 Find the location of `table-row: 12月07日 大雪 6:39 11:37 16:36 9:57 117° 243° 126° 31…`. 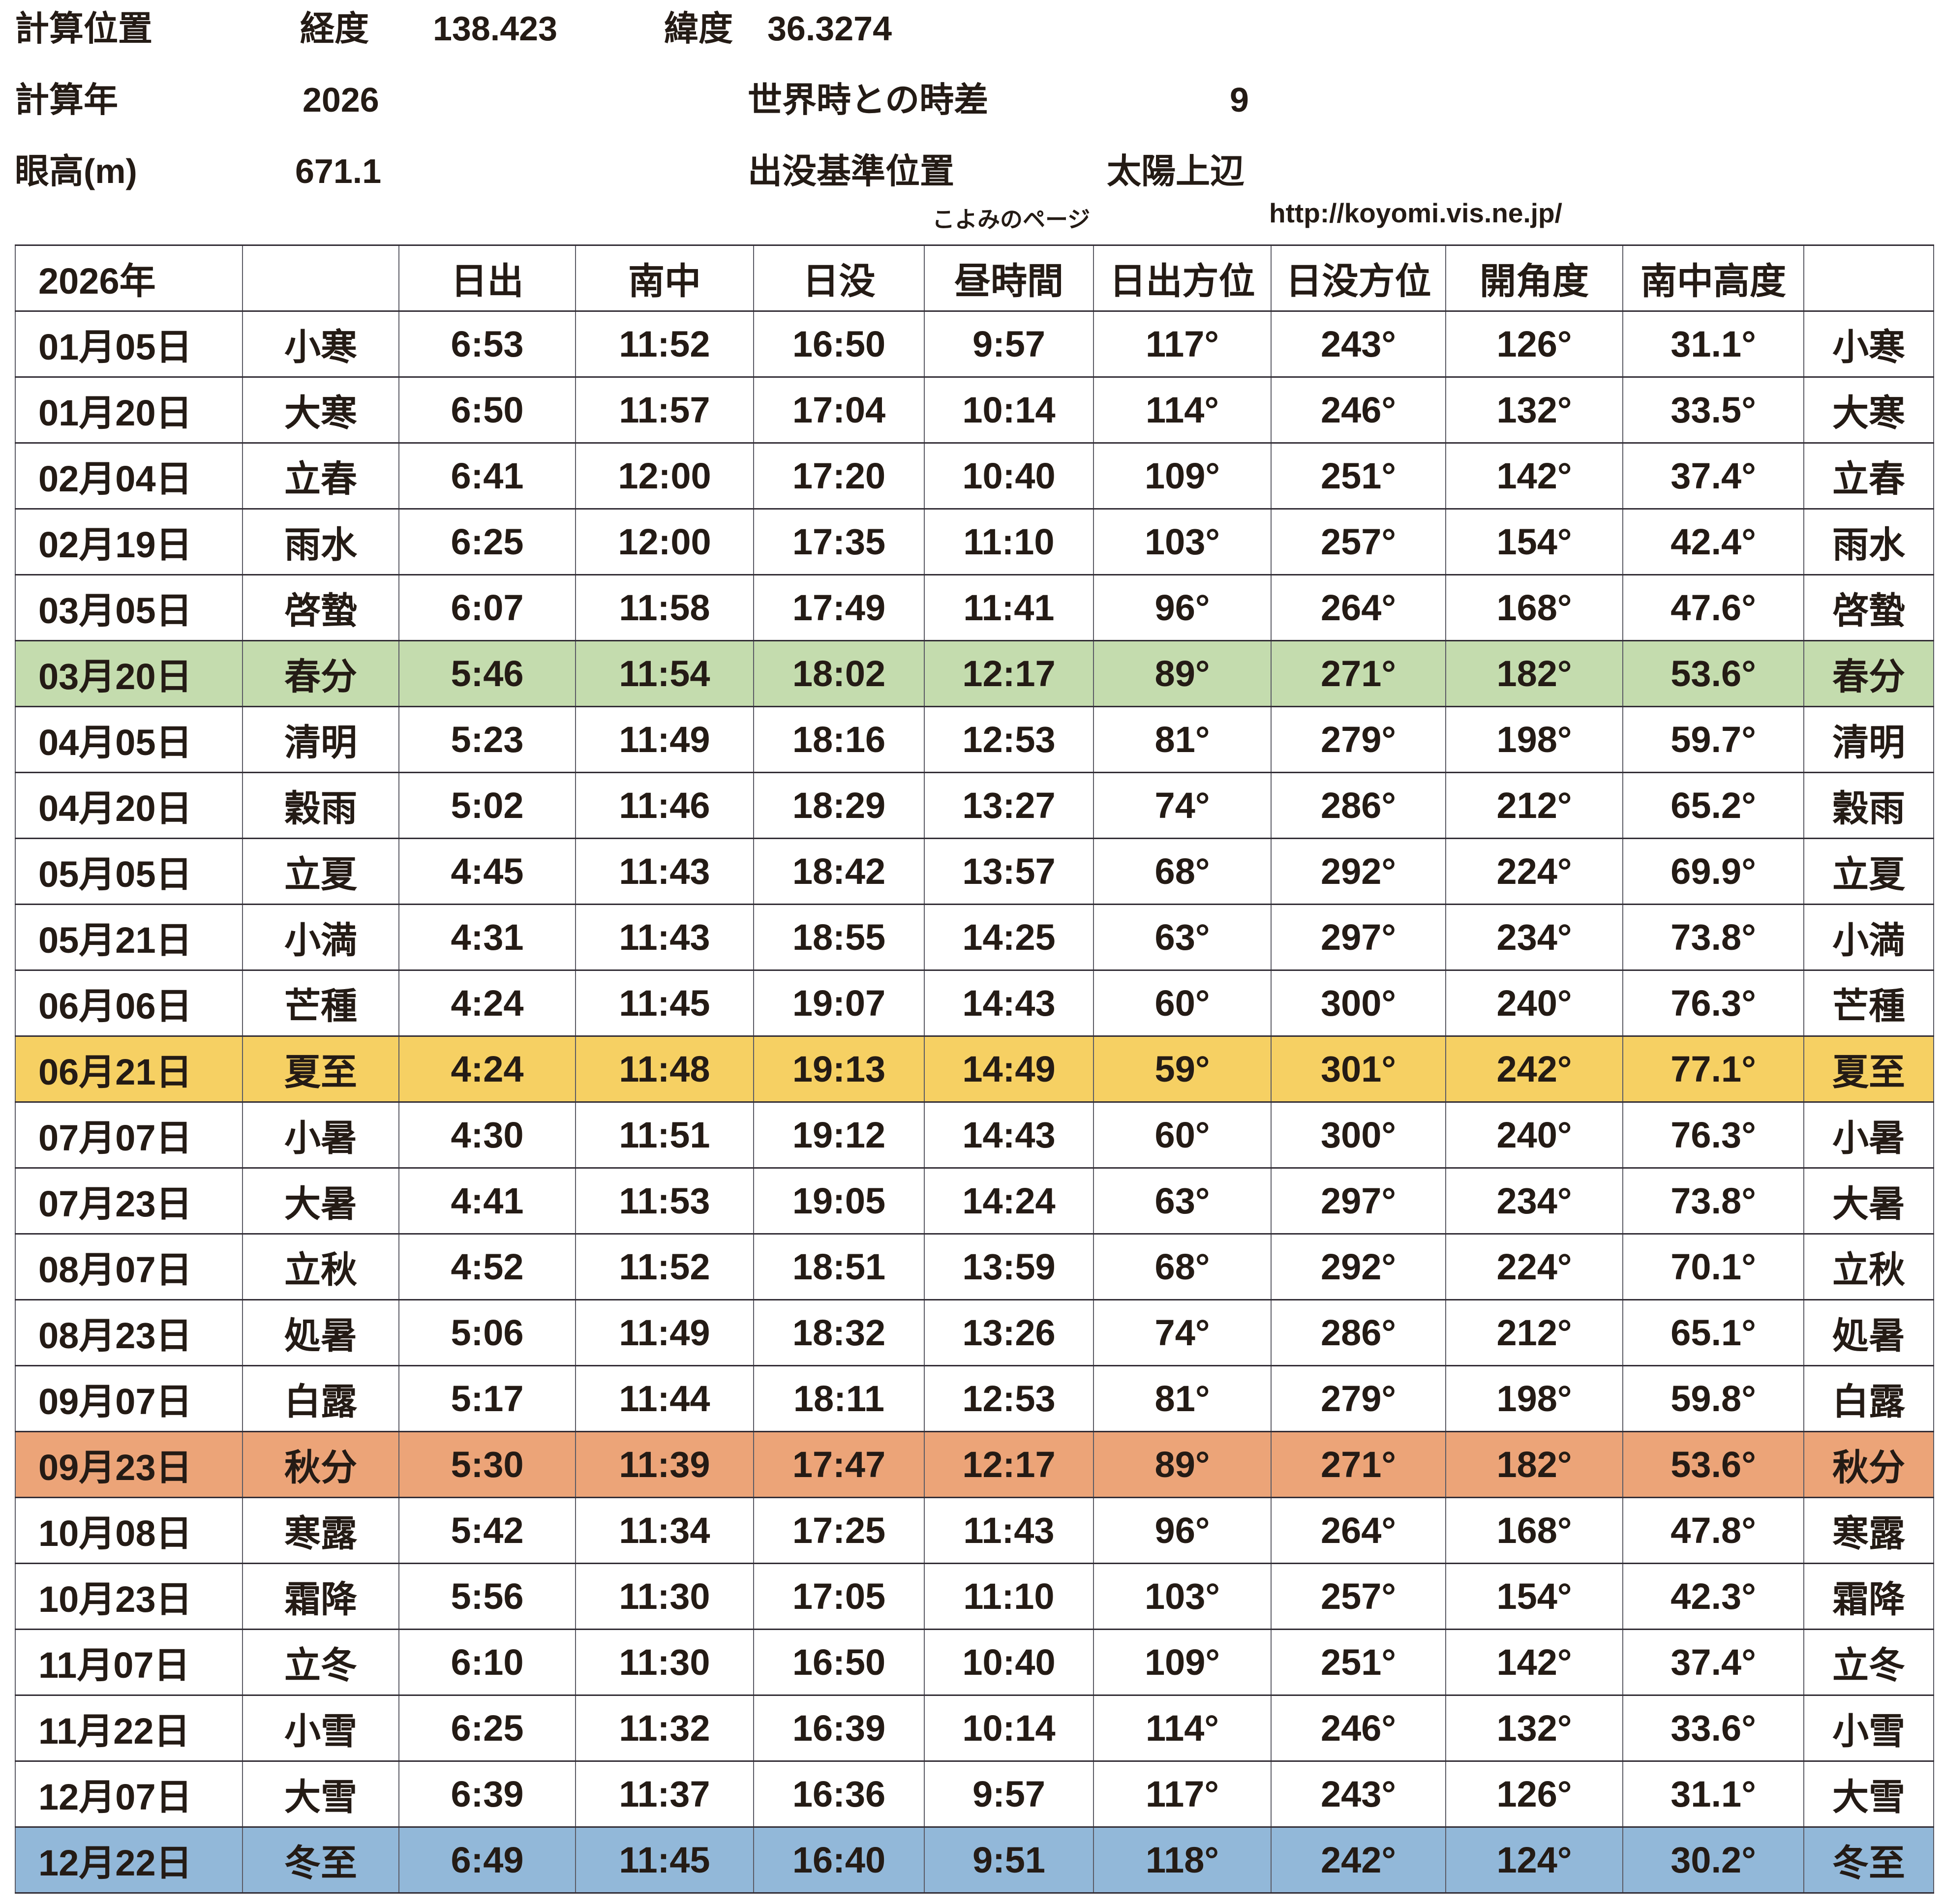

table-row: 12月07日 大雪 6:39 11:37 16:36 9:57 117° 243° 126° 31… is located at coordinates (974, 1794).